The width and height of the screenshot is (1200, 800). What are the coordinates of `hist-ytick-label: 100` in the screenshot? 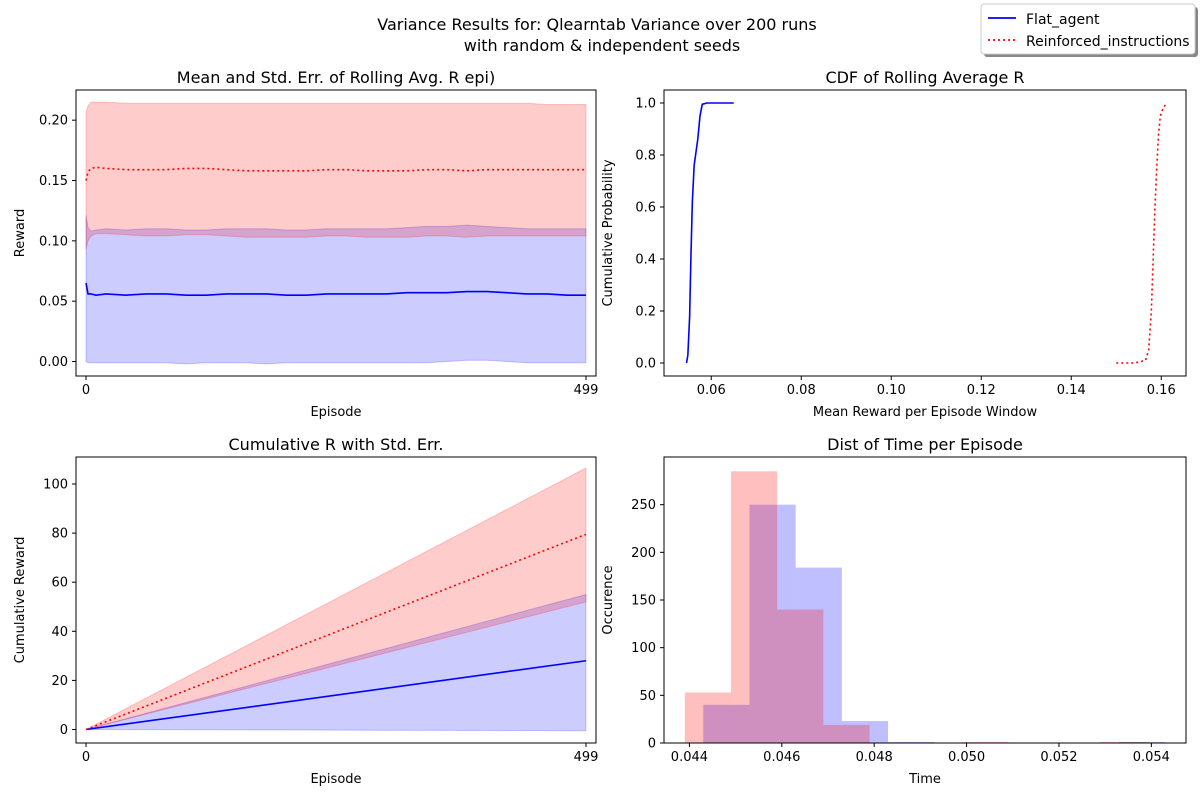 It's located at (643, 648).